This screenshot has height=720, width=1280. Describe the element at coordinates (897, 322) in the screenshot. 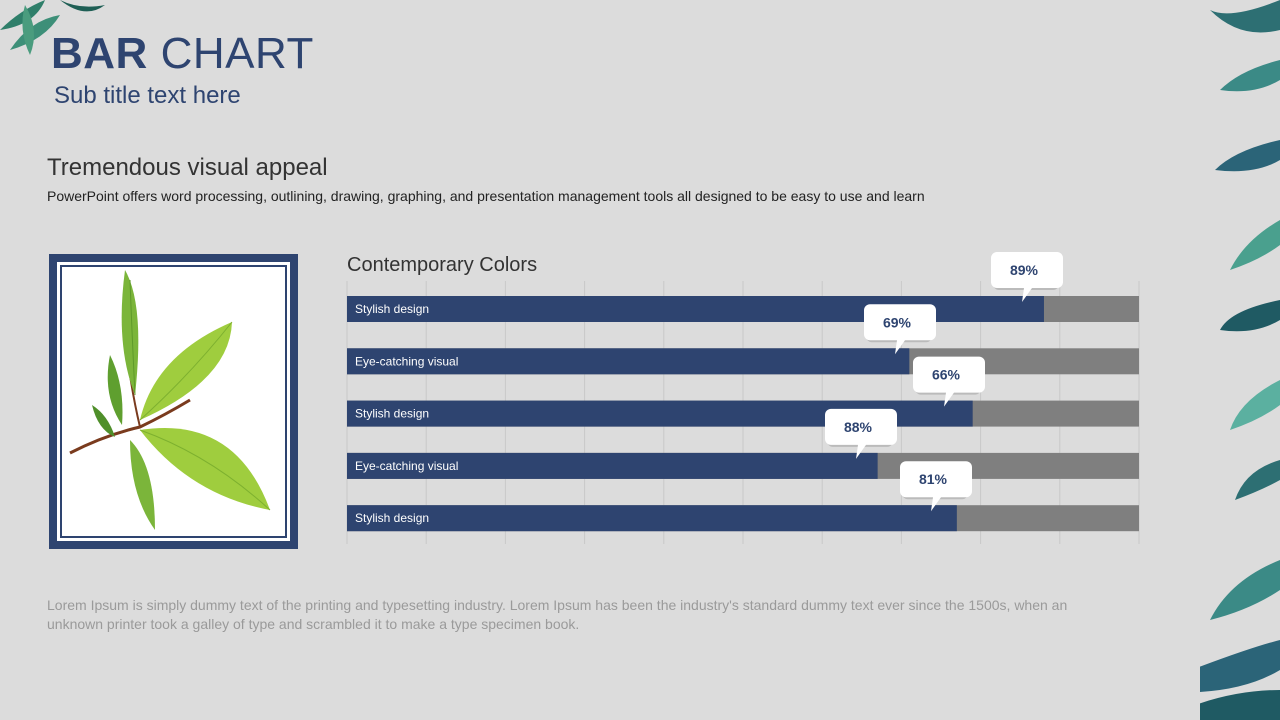

I see `callout-value-label: 69%` at that location.